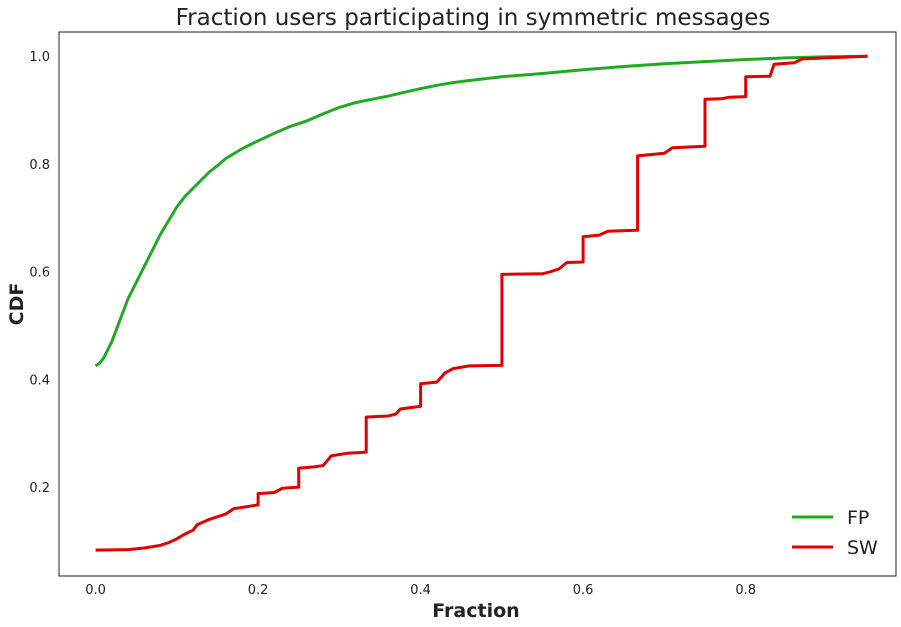 The width and height of the screenshot is (901, 627). I want to click on x-tick-label: 0.8, so click(745, 590).